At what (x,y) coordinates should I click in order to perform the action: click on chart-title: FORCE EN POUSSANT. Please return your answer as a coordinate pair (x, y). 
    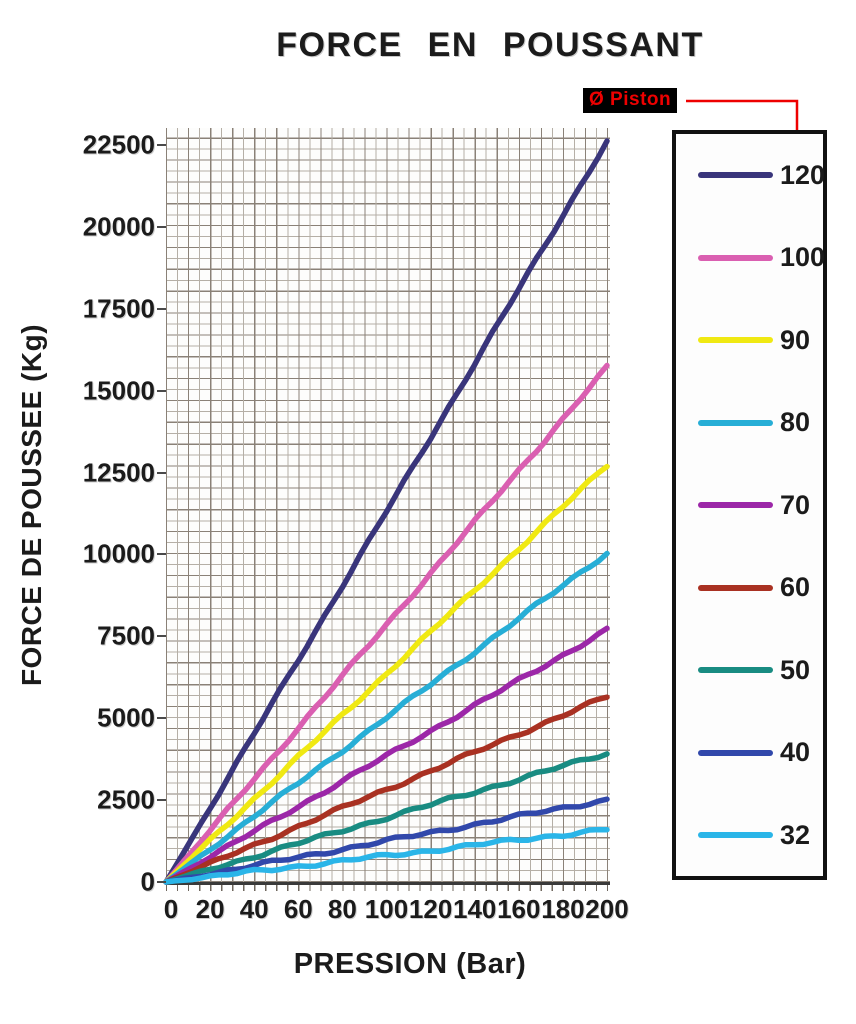
    Looking at the image, I should click on (490, 45).